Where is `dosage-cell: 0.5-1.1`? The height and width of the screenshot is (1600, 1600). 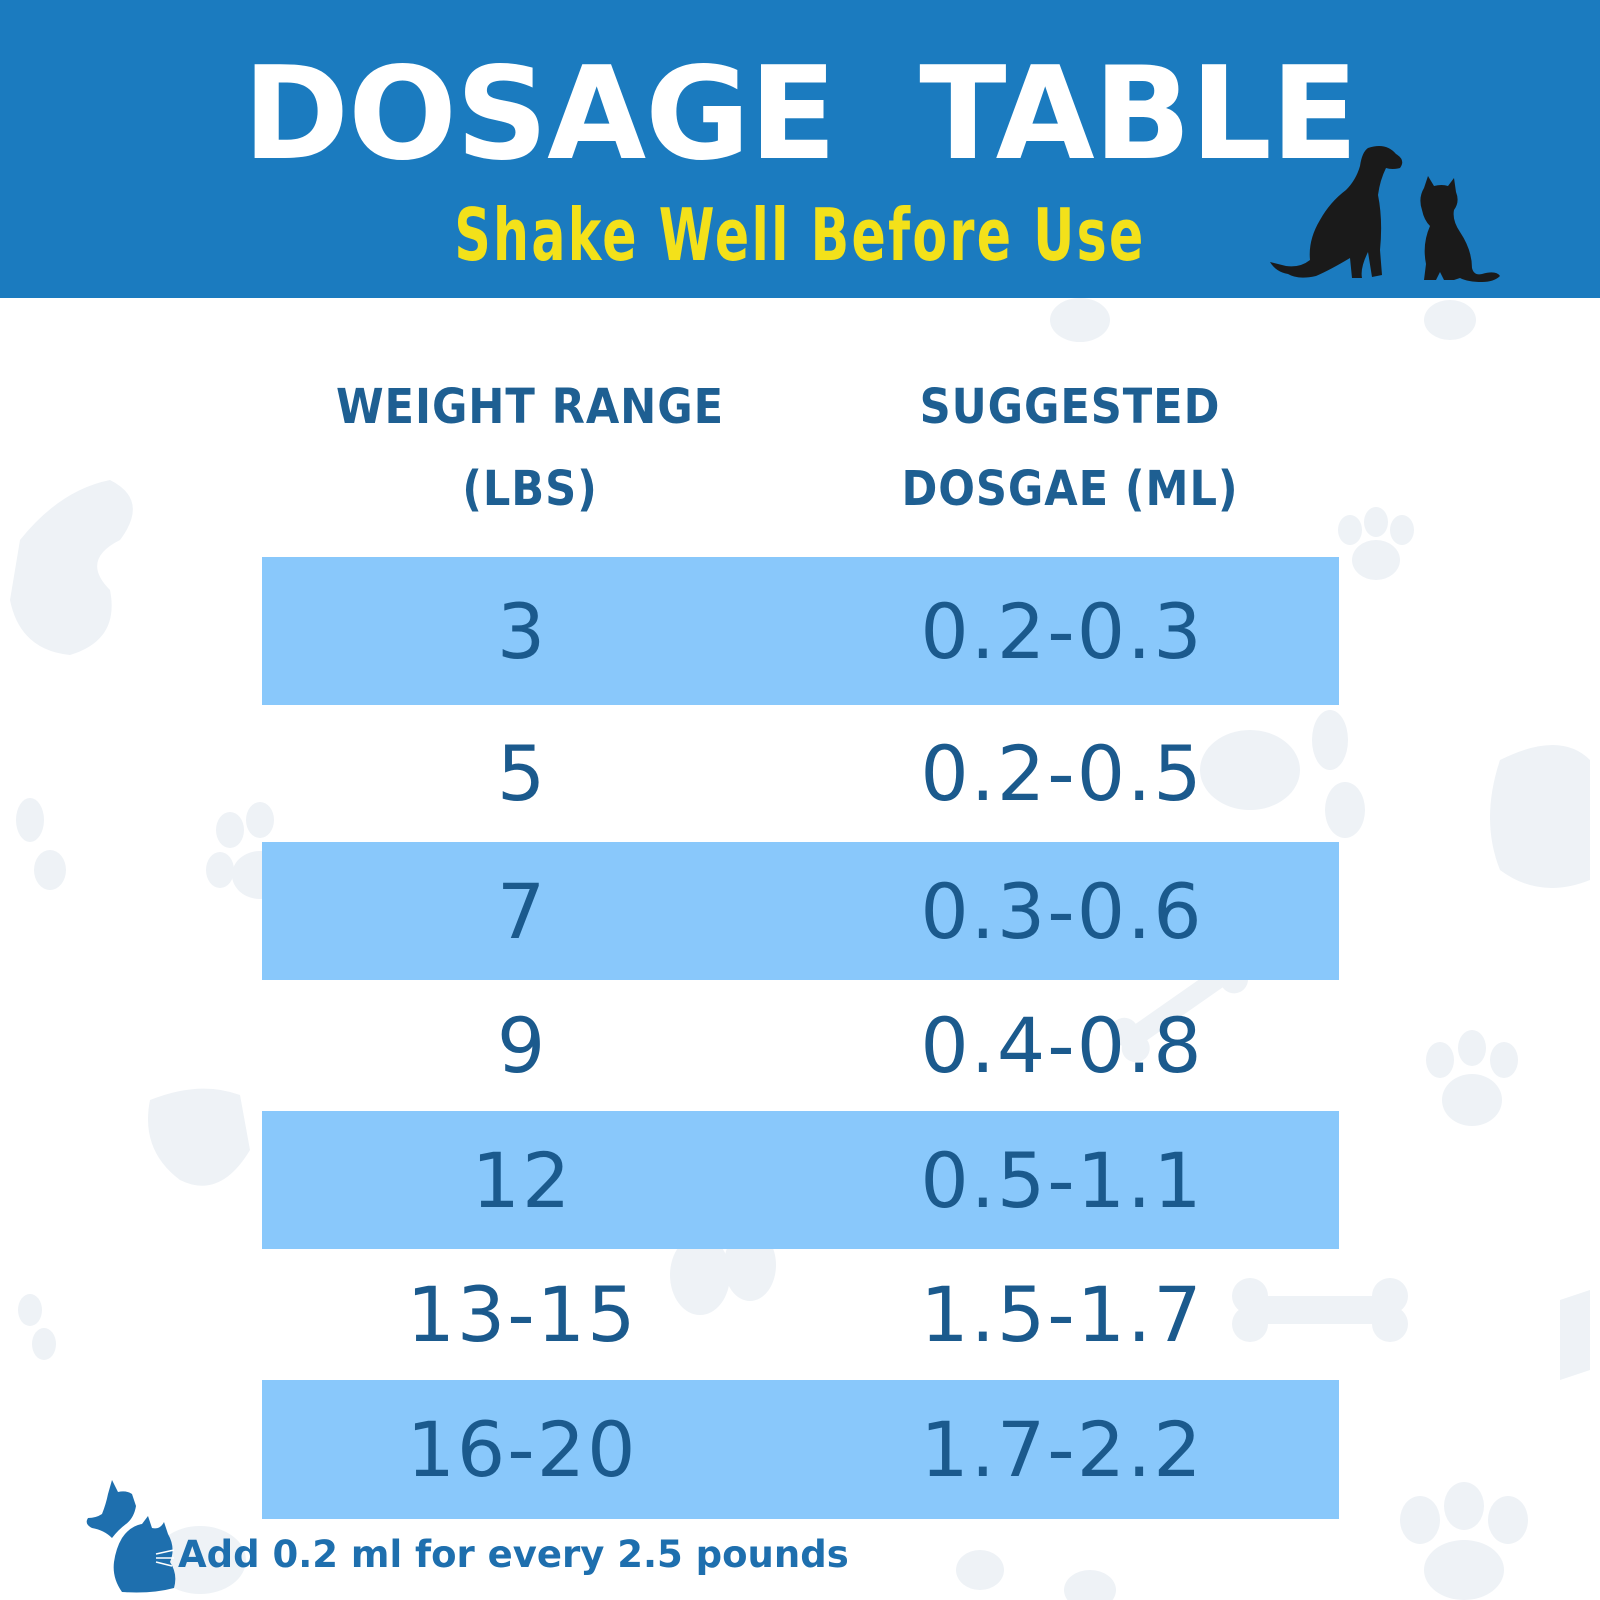 dosage-cell: 0.5-1.1 is located at coordinates (1062, 1180).